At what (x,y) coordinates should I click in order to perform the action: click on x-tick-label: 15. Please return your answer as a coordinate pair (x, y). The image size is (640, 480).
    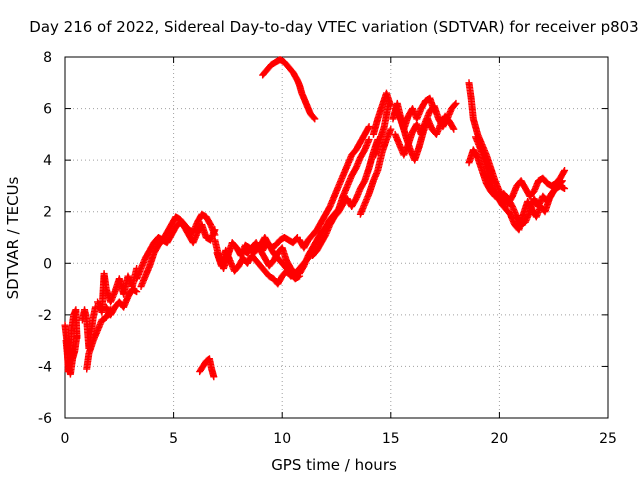
    Looking at the image, I should click on (391, 439).